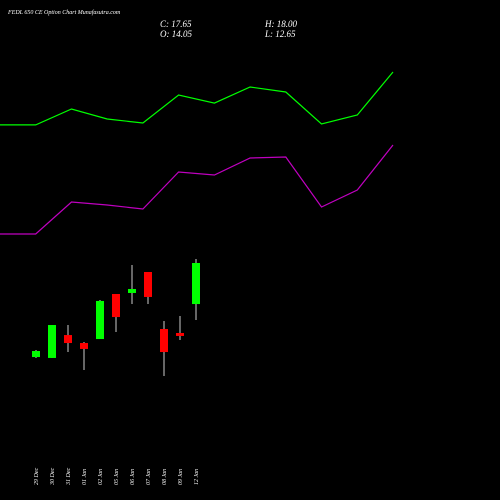  I want to click on x-tick-label: 29 Dec, so click(37, 476).